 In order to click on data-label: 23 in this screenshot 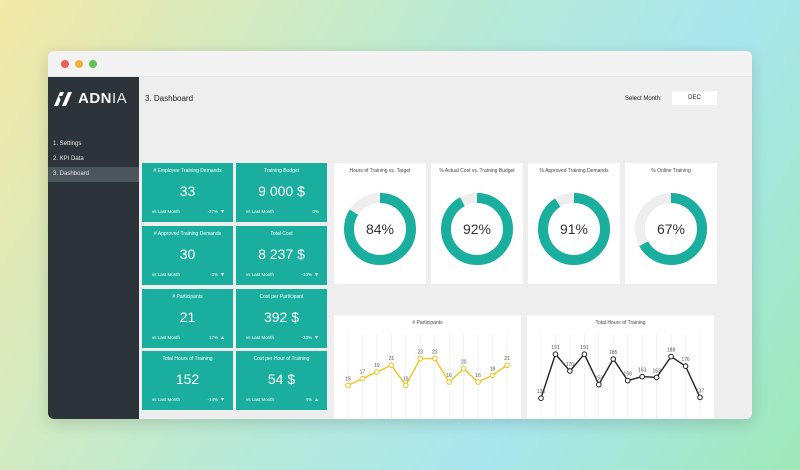, I will do `click(435, 353)`.